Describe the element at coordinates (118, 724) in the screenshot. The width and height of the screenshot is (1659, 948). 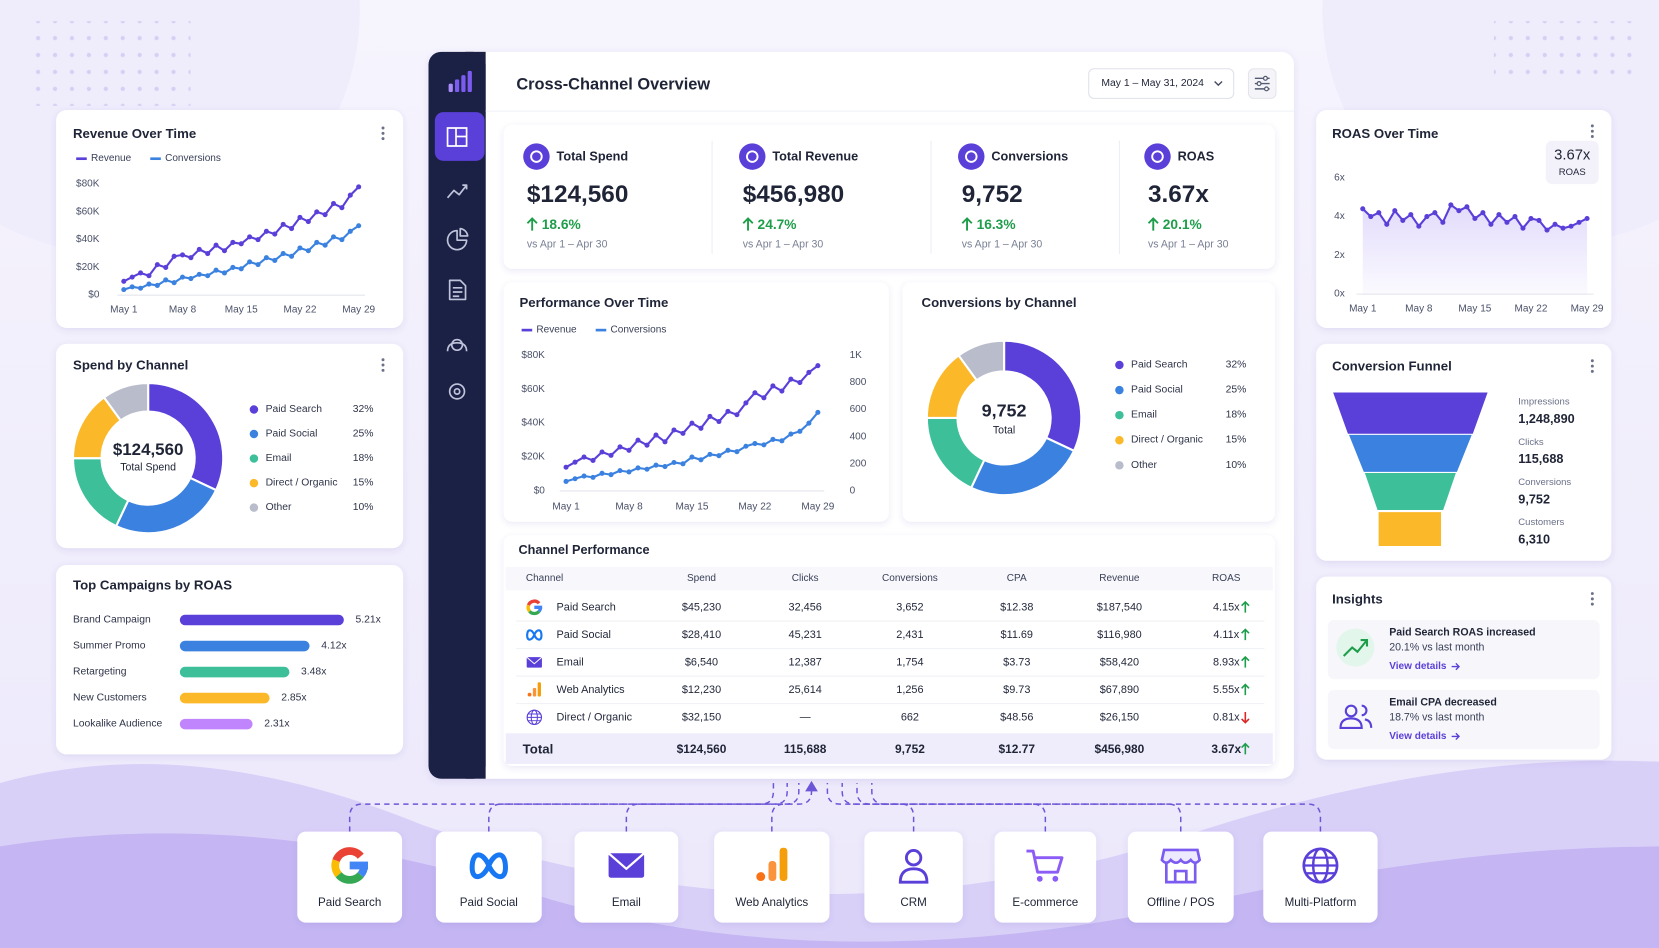
I see `category-label: Lookalike Audience` at that location.